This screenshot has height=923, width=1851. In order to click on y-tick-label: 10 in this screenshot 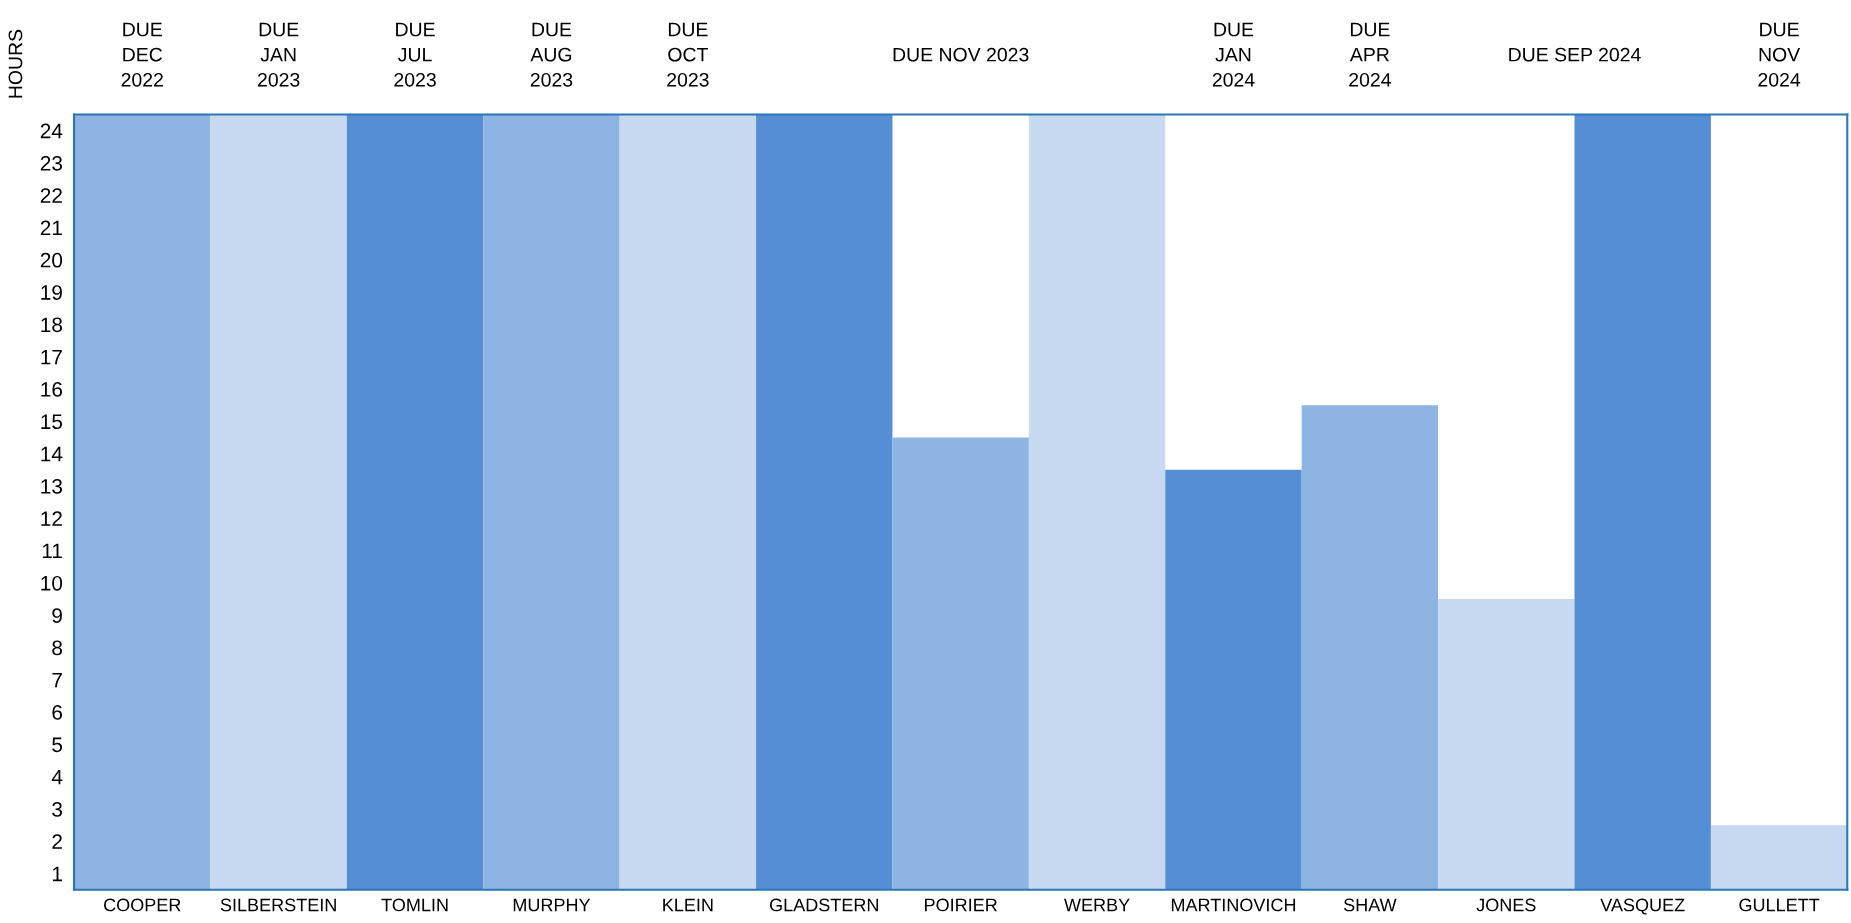, I will do `click(52, 583)`.